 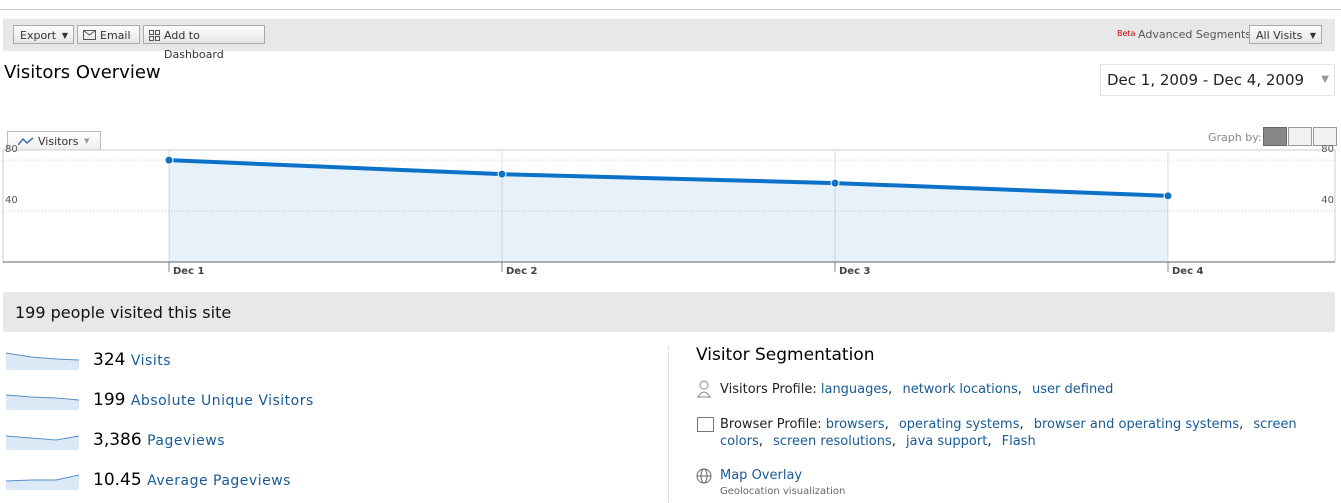 I want to click on divider, so click(x=669, y=424).